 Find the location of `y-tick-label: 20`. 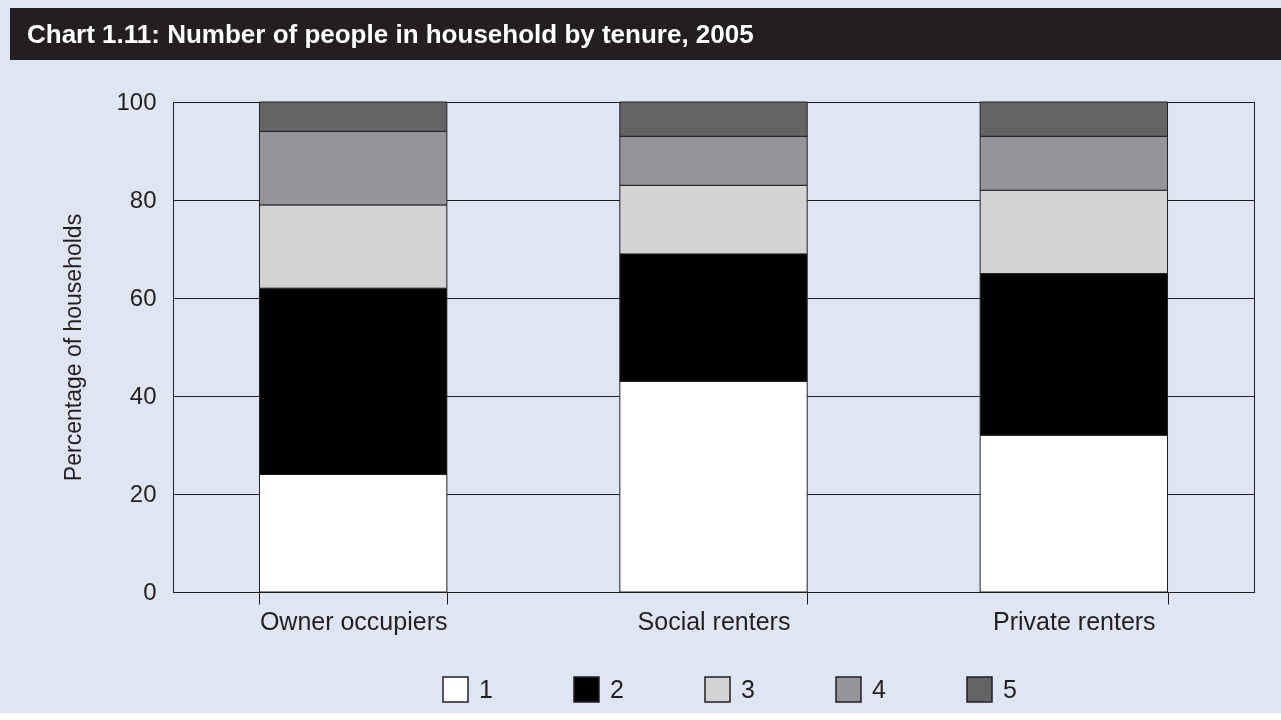

y-tick-label: 20 is located at coordinates (143, 493).